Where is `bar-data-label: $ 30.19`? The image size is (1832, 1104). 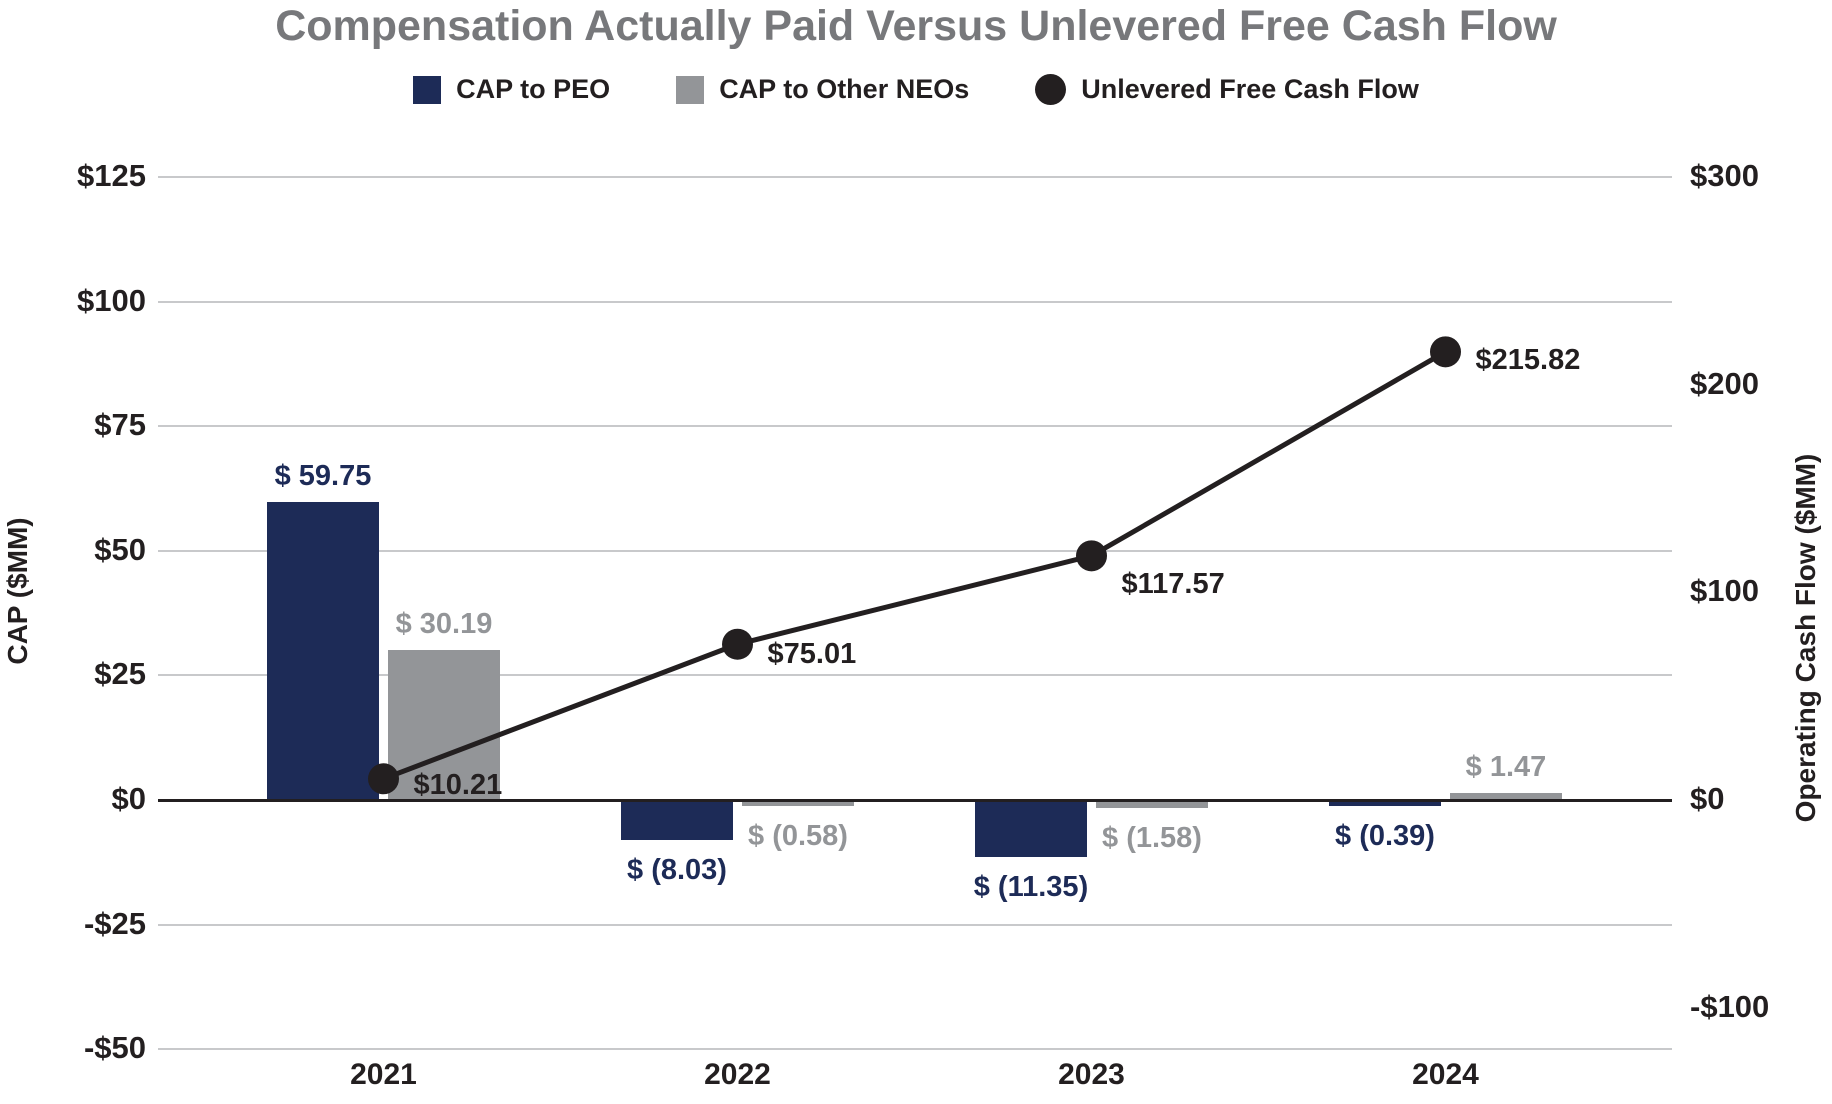 bar-data-label: $ 30.19 is located at coordinates (444, 623).